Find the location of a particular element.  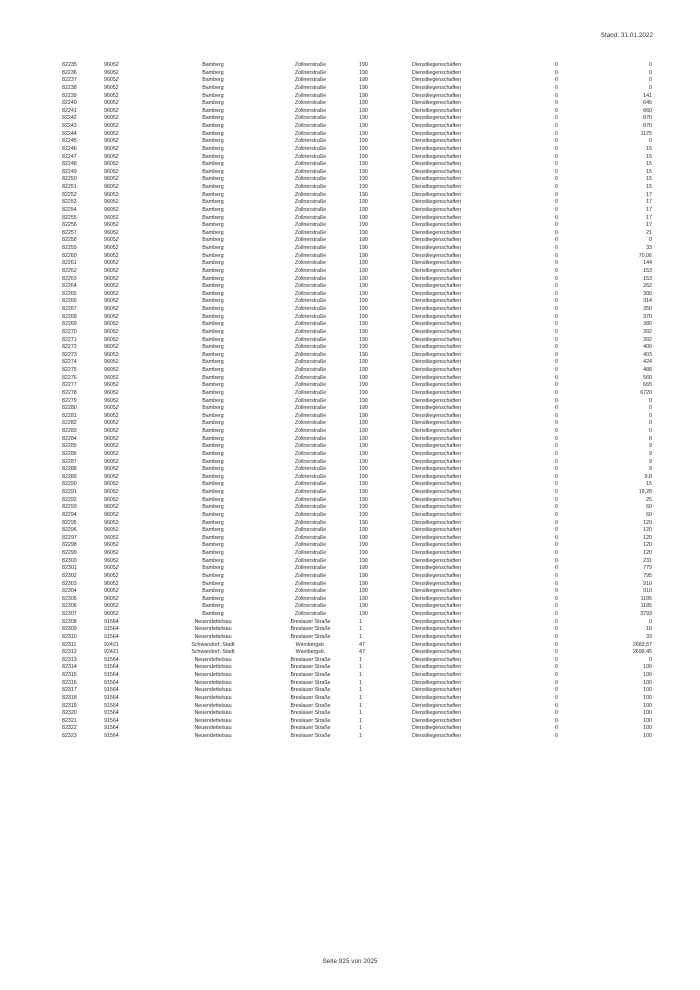

cell-laufende-nummer: 82272 is located at coordinates (69, 347).